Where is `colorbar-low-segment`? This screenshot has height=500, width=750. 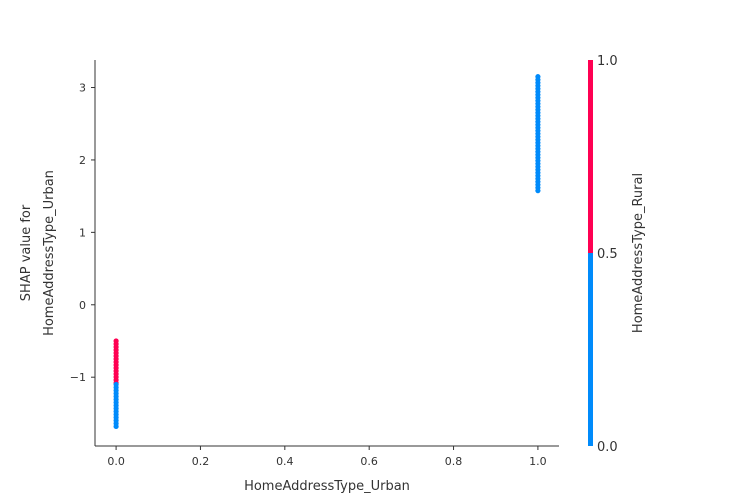
colorbar-low-segment is located at coordinates (590, 349).